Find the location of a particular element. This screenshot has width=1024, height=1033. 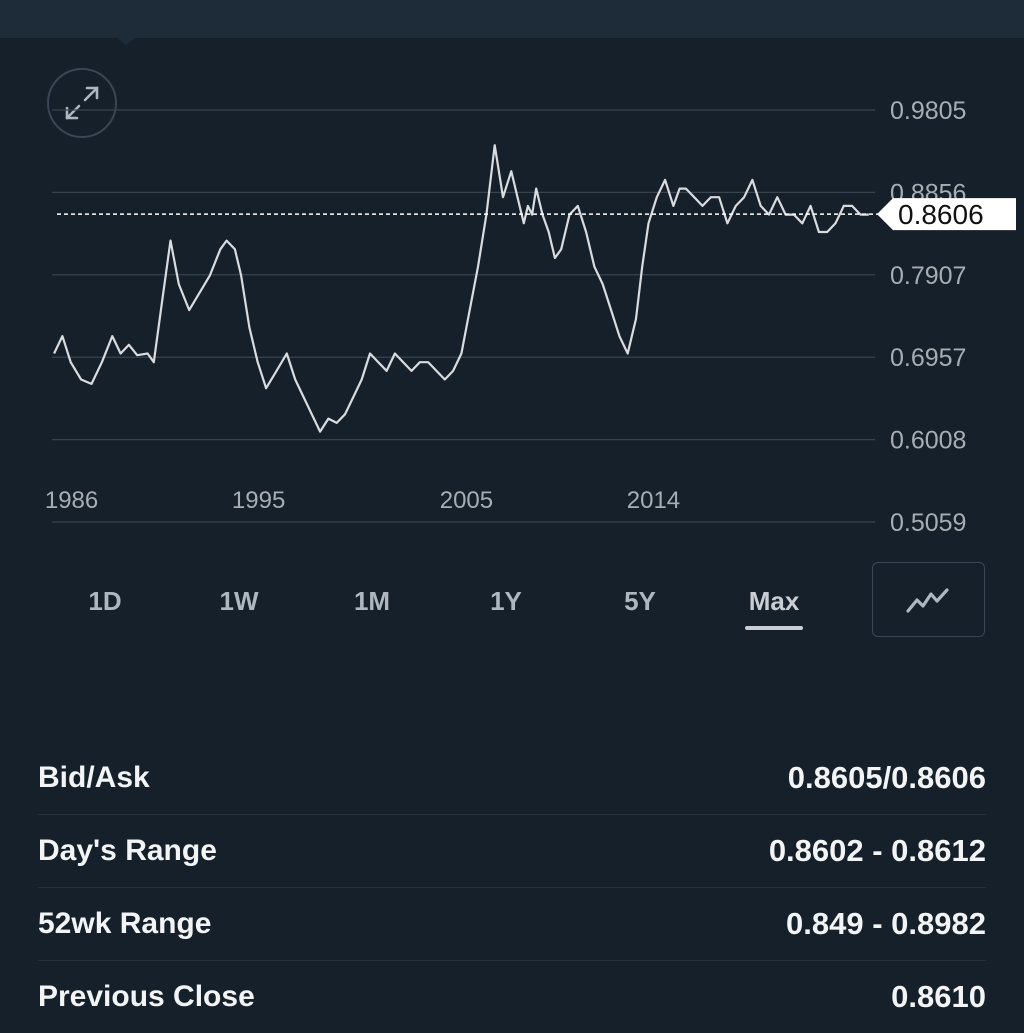

expand-arrows-icon is located at coordinates (82, 103).